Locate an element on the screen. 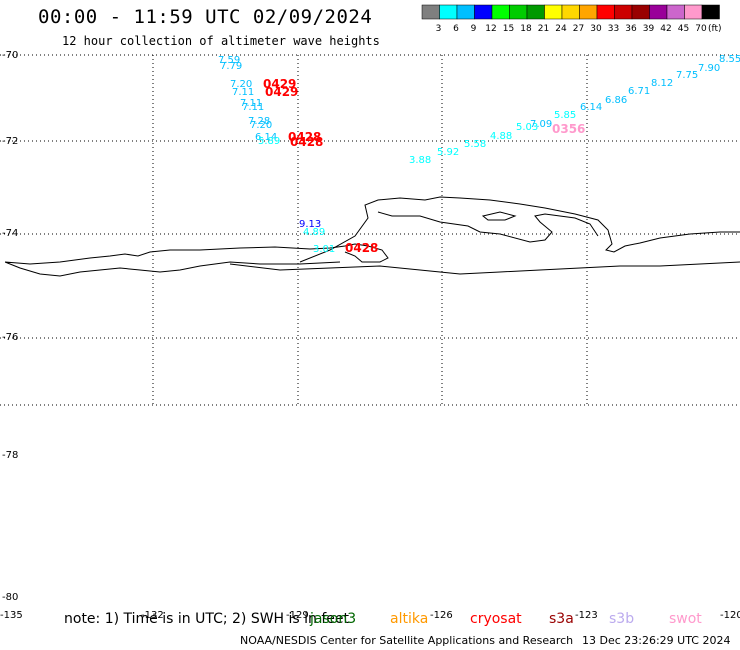 The height and width of the screenshot is (650, 740). generation-timestamp: 13 Dec 23:26:29 UTC 2024 is located at coordinates (656, 640).